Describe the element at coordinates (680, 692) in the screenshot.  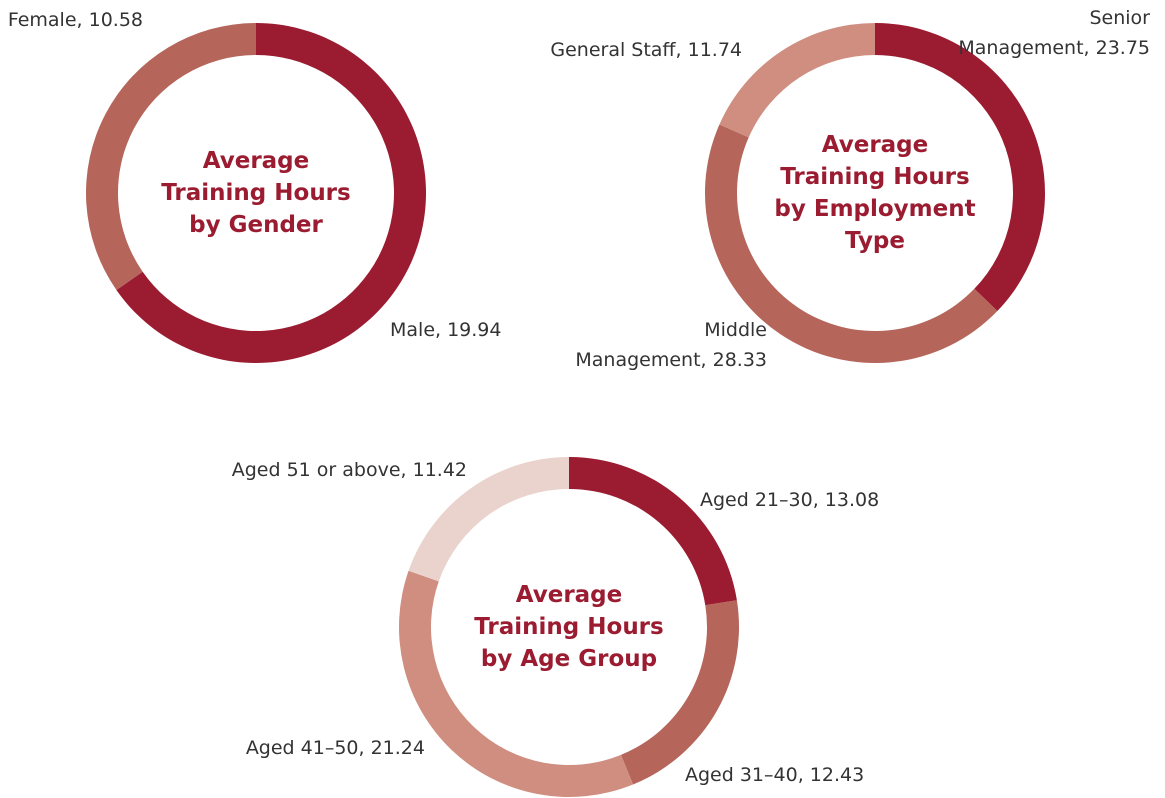
I see `donut-segment: Aged 31–40` at that location.